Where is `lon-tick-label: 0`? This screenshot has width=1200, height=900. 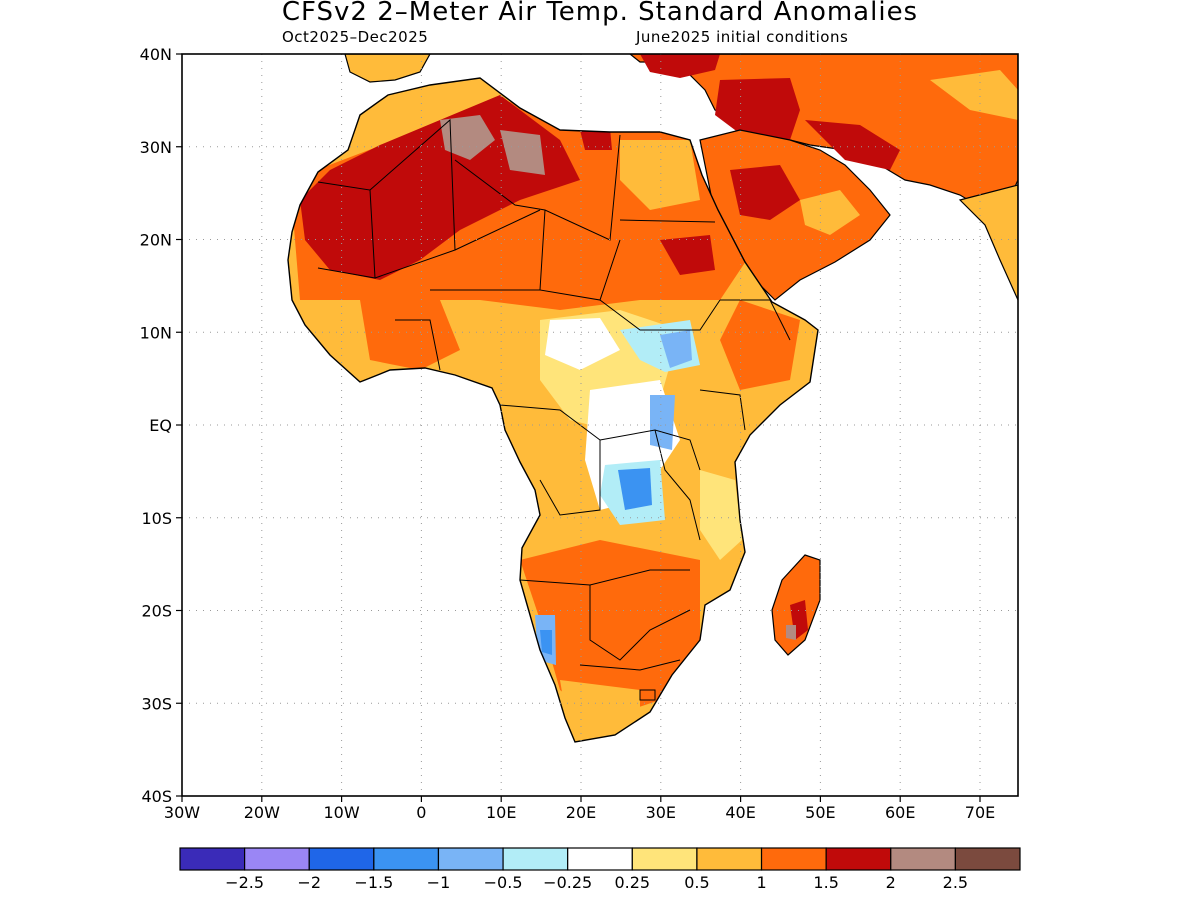 lon-tick-label: 0 is located at coordinates (421, 812).